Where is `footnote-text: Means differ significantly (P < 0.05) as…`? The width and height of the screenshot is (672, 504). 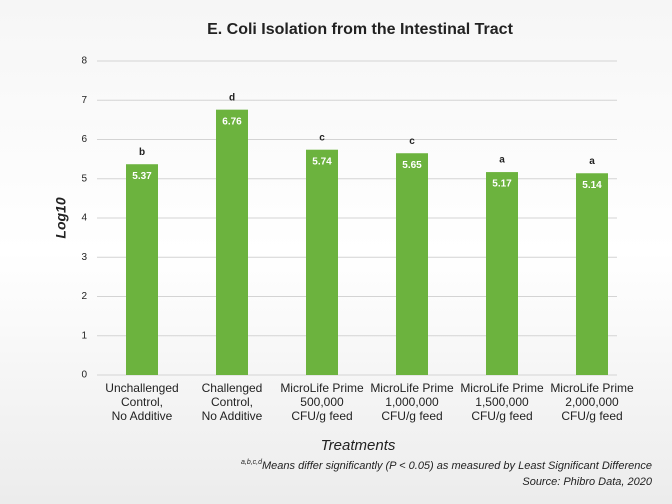
footnote-text: Means differ significantly (P < 0.05) as… is located at coordinates (457, 466).